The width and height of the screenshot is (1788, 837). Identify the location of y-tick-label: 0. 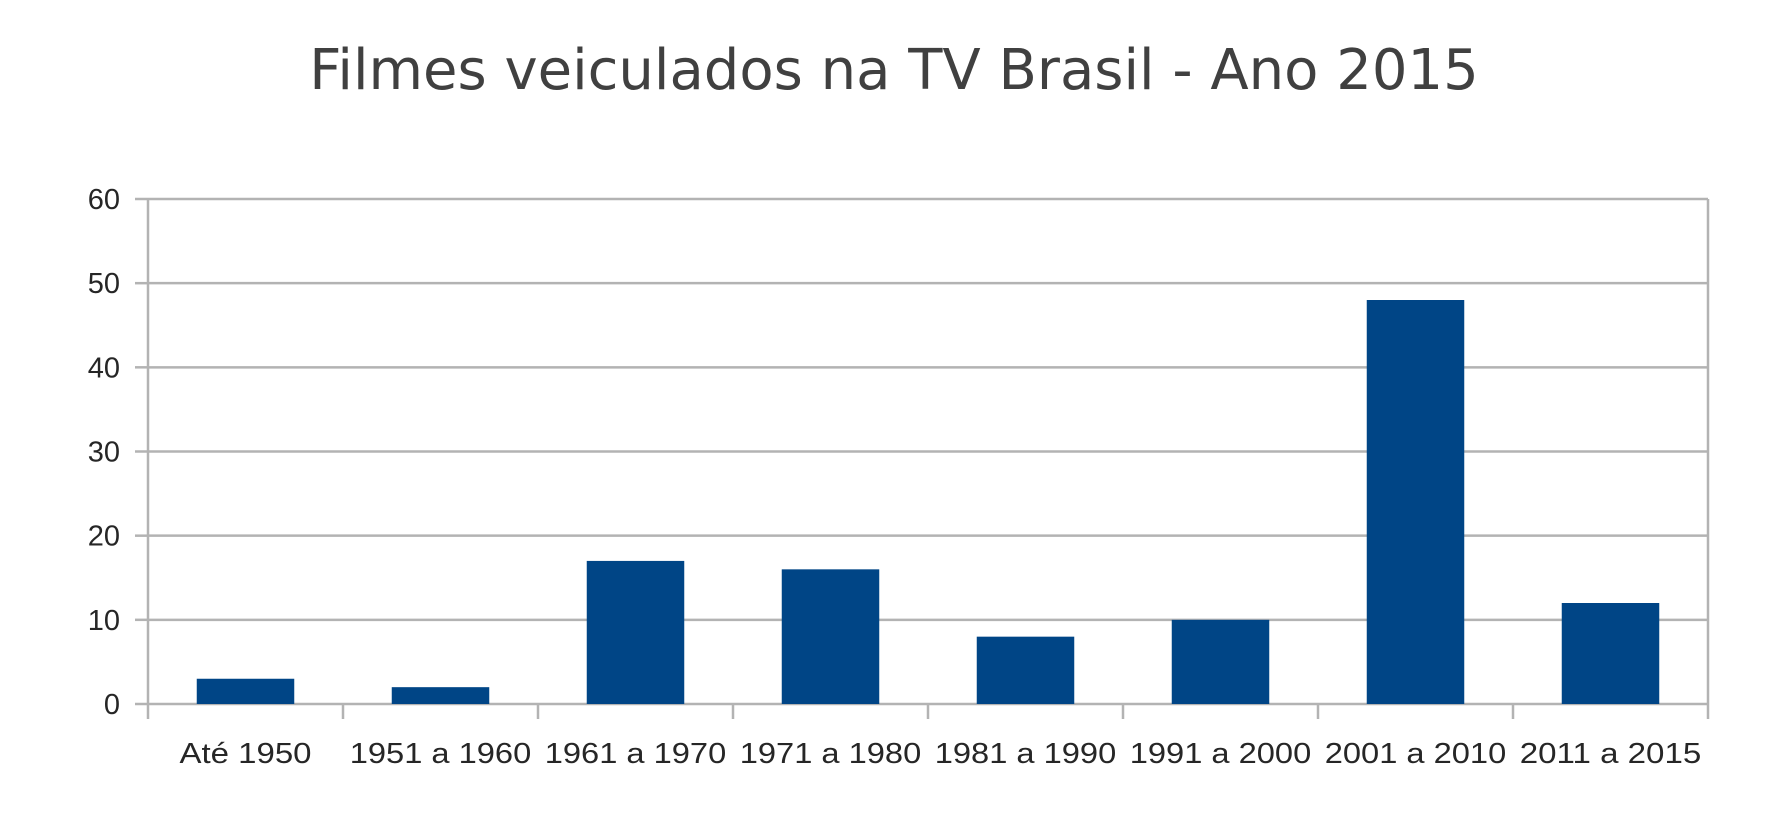
(112, 705).